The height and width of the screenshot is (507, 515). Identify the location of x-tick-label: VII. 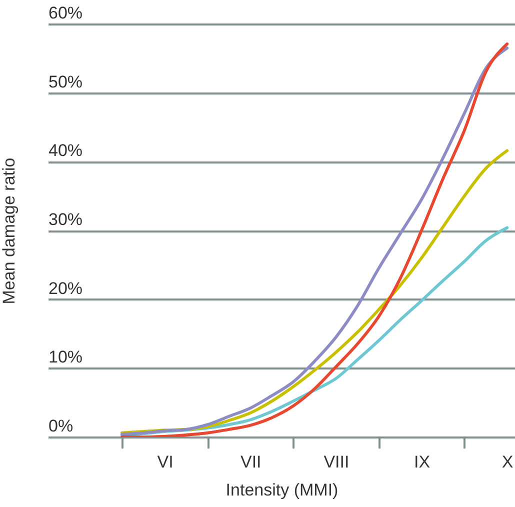
(251, 462).